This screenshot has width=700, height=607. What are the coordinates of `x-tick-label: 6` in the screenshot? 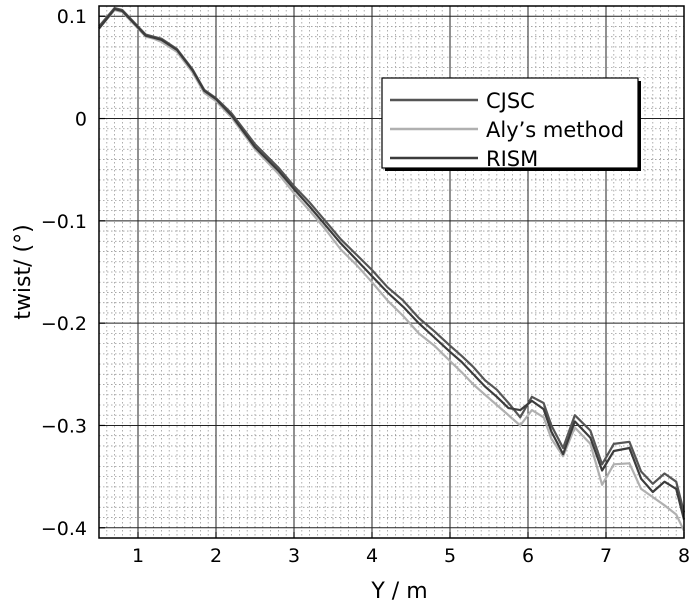 It's located at (528, 556).